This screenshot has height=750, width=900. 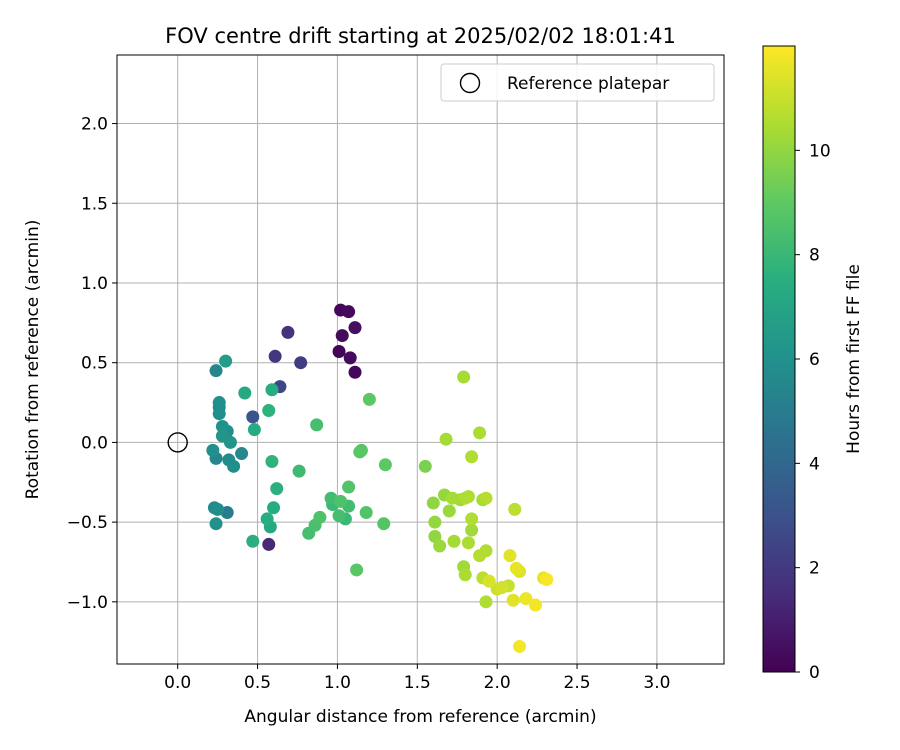 I want to click on x-axis-label: Angular distance from reference (arcmin), so click(x=420, y=717).